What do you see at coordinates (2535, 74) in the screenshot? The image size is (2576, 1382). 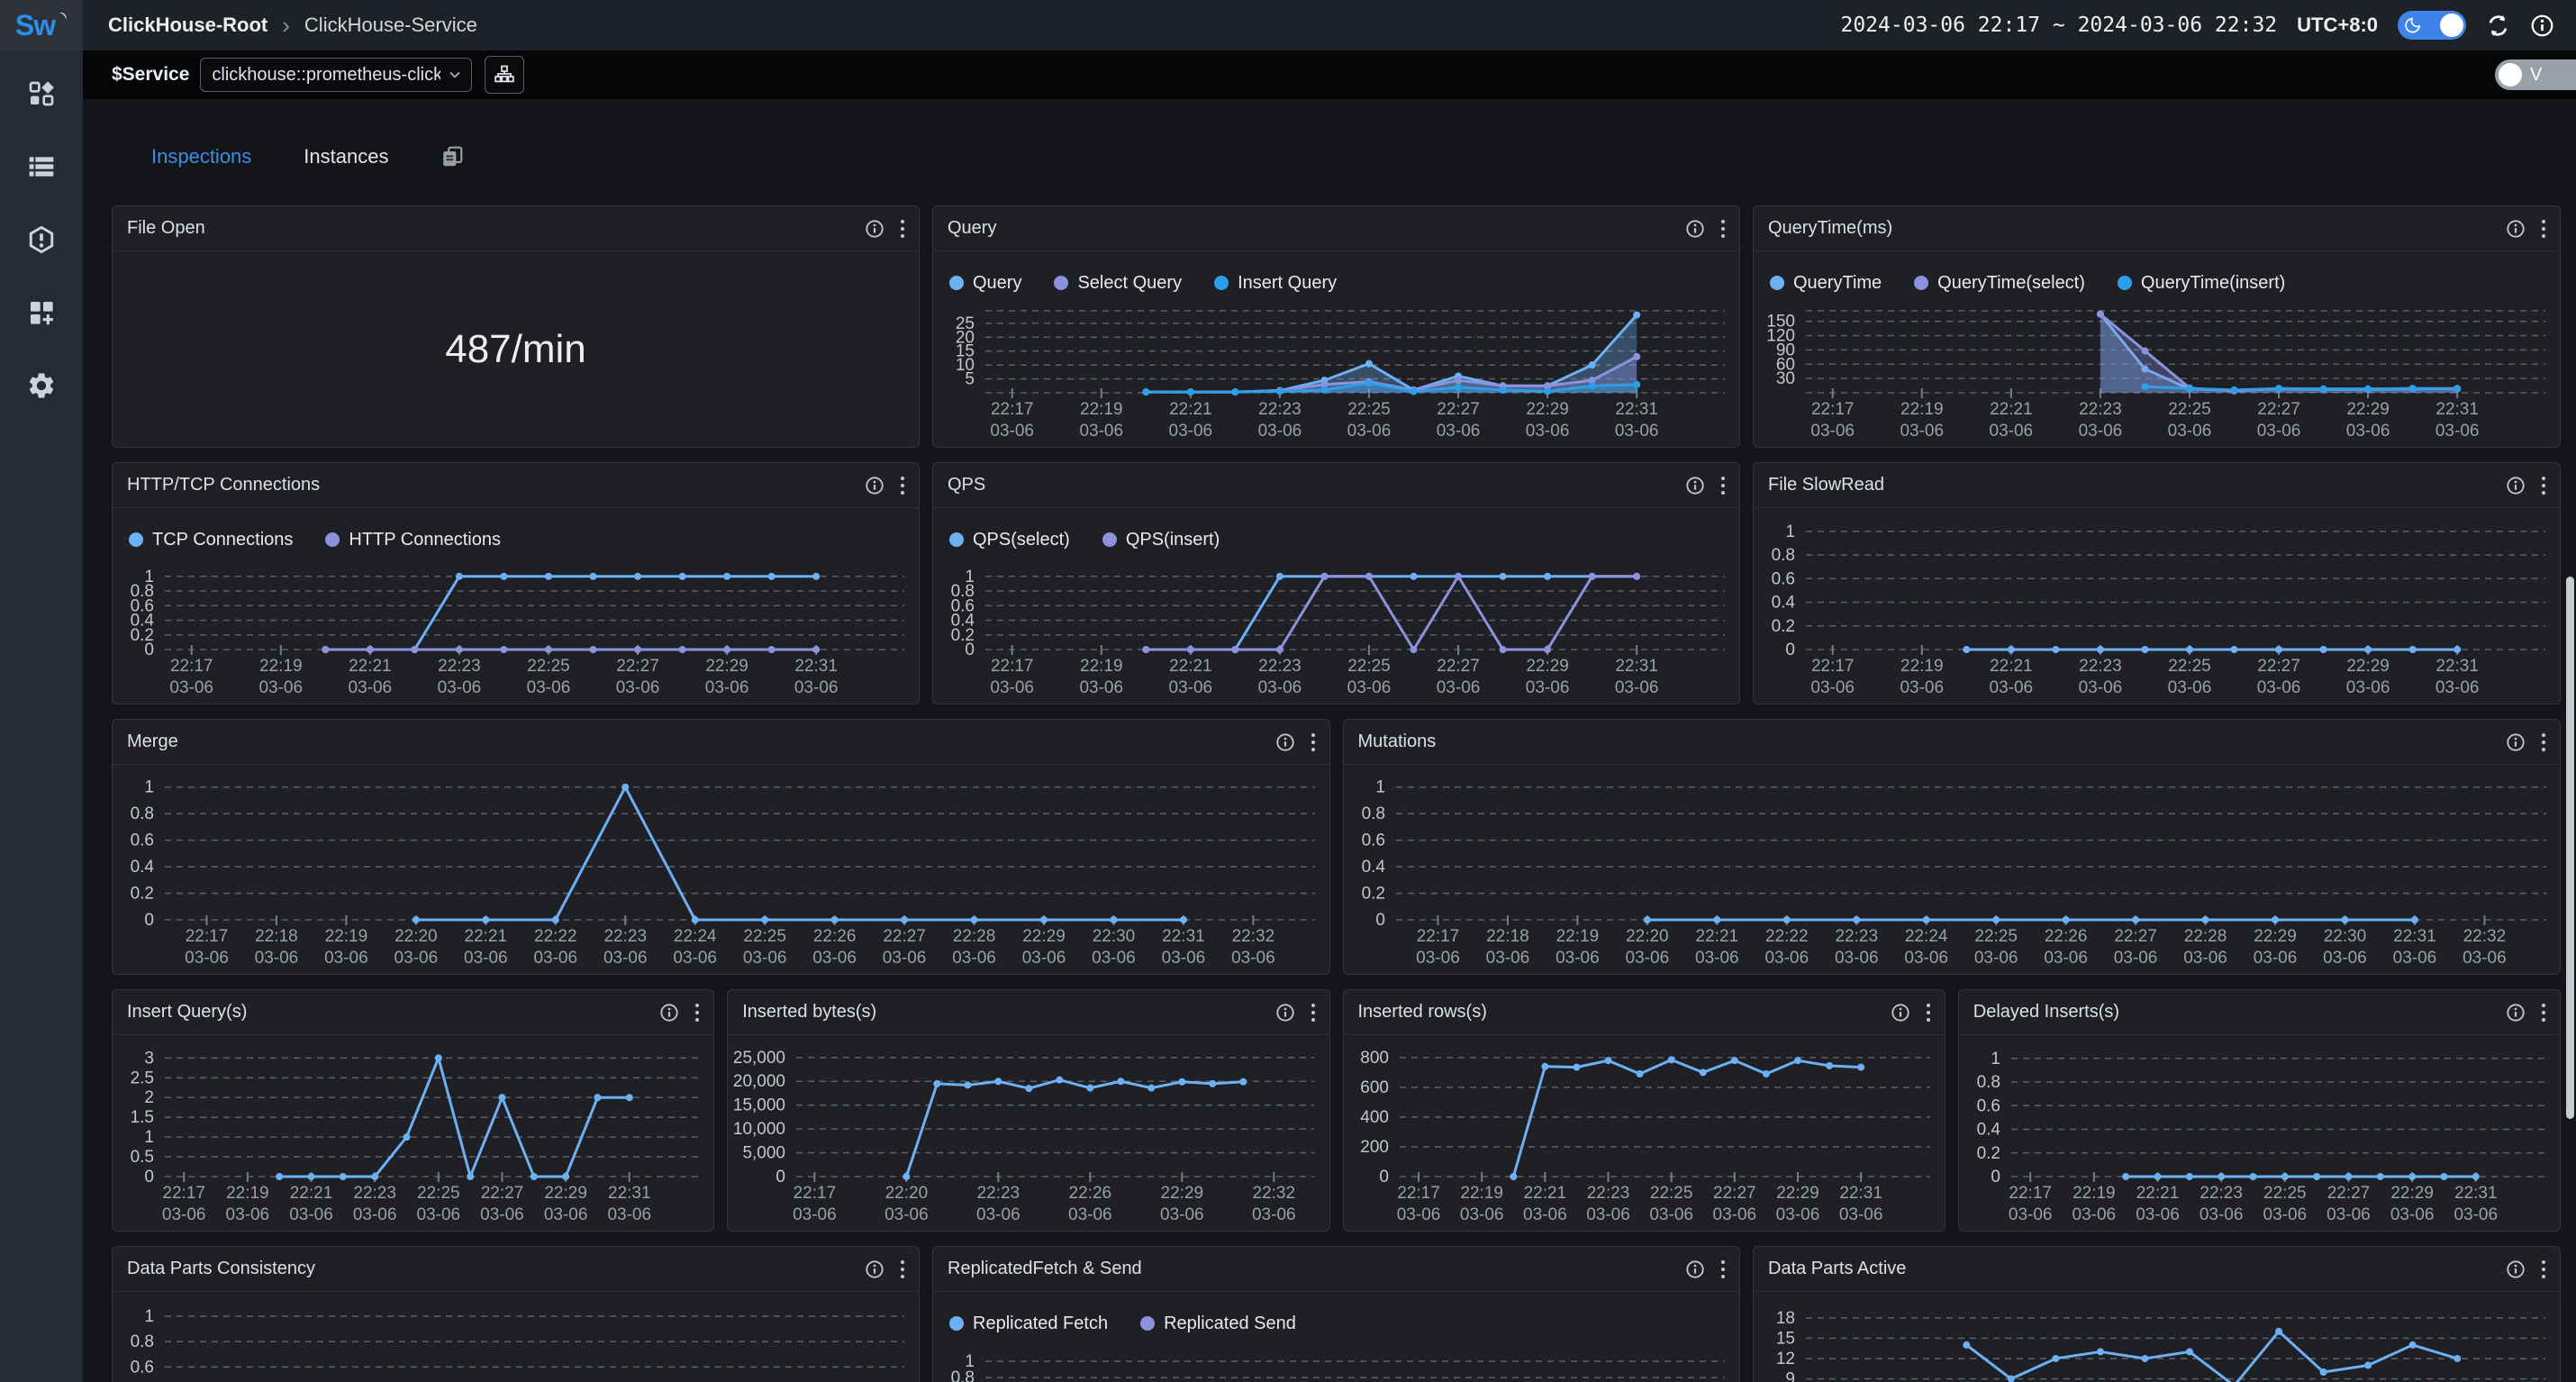 I see `view-toggle: V` at bounding box center [2535, 74].